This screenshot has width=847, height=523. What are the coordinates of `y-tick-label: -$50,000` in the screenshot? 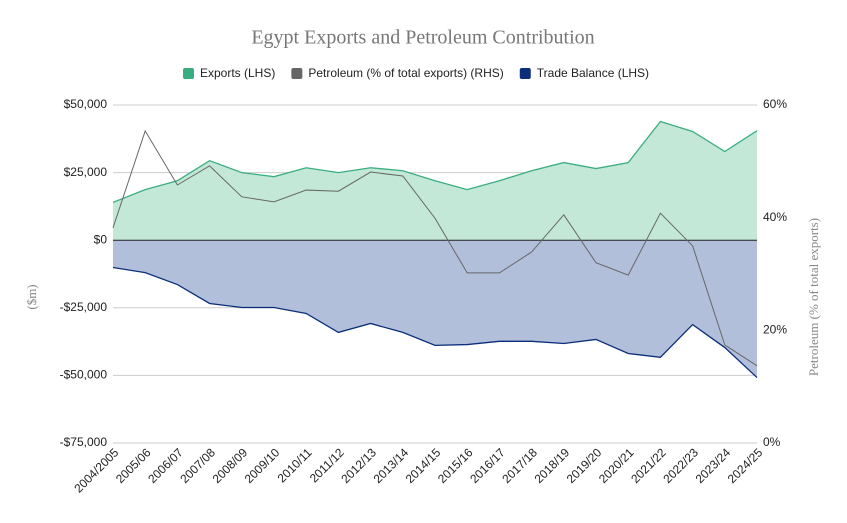 It's located at (84, 375).